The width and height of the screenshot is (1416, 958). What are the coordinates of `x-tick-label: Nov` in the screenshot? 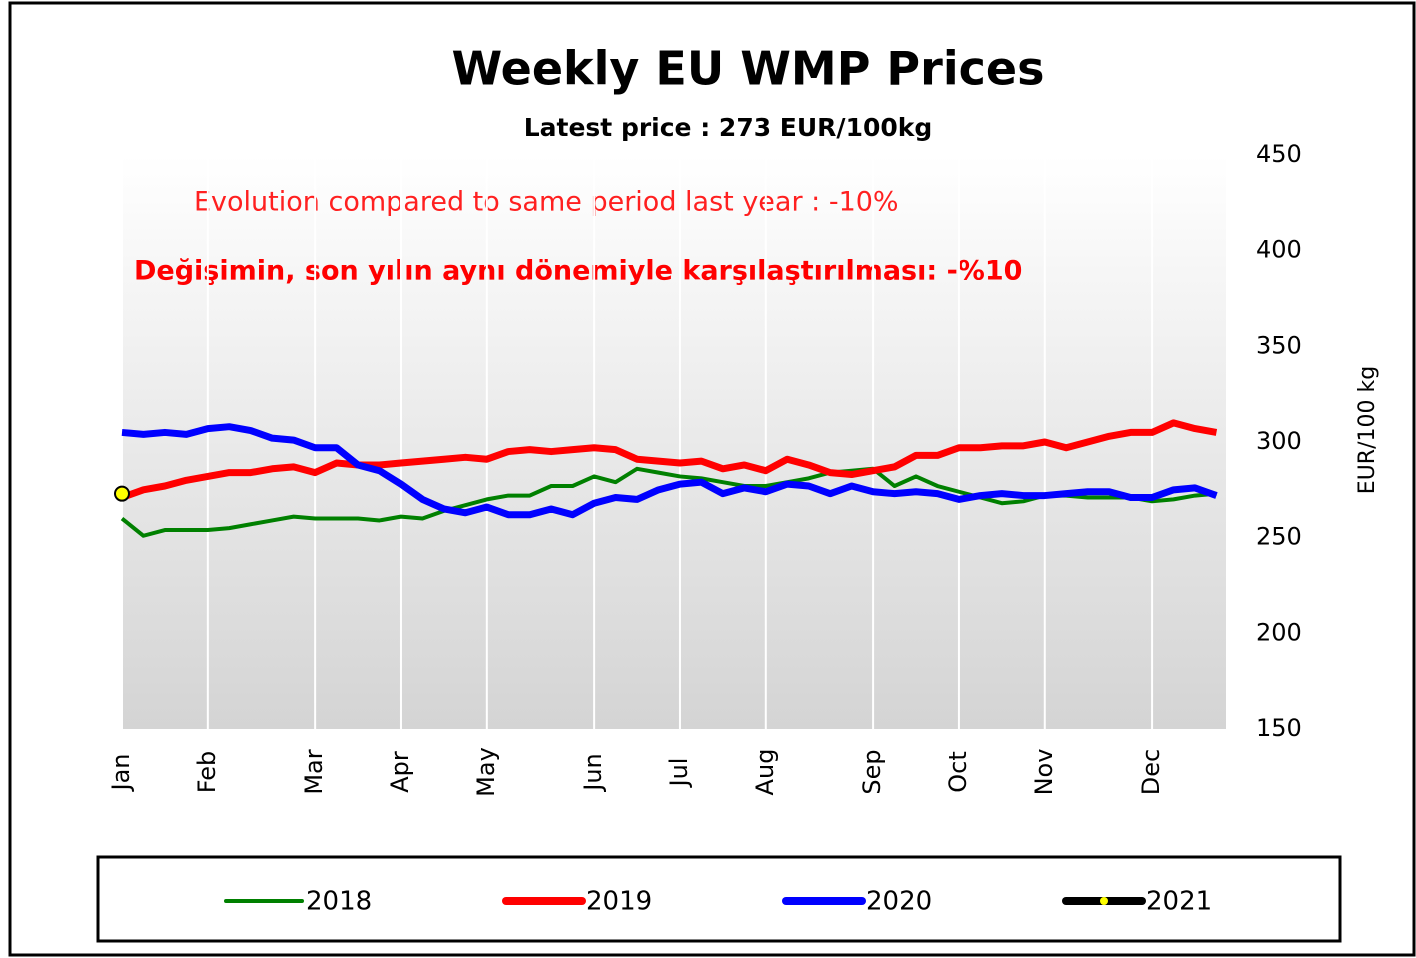 It's located at (1044, 772).